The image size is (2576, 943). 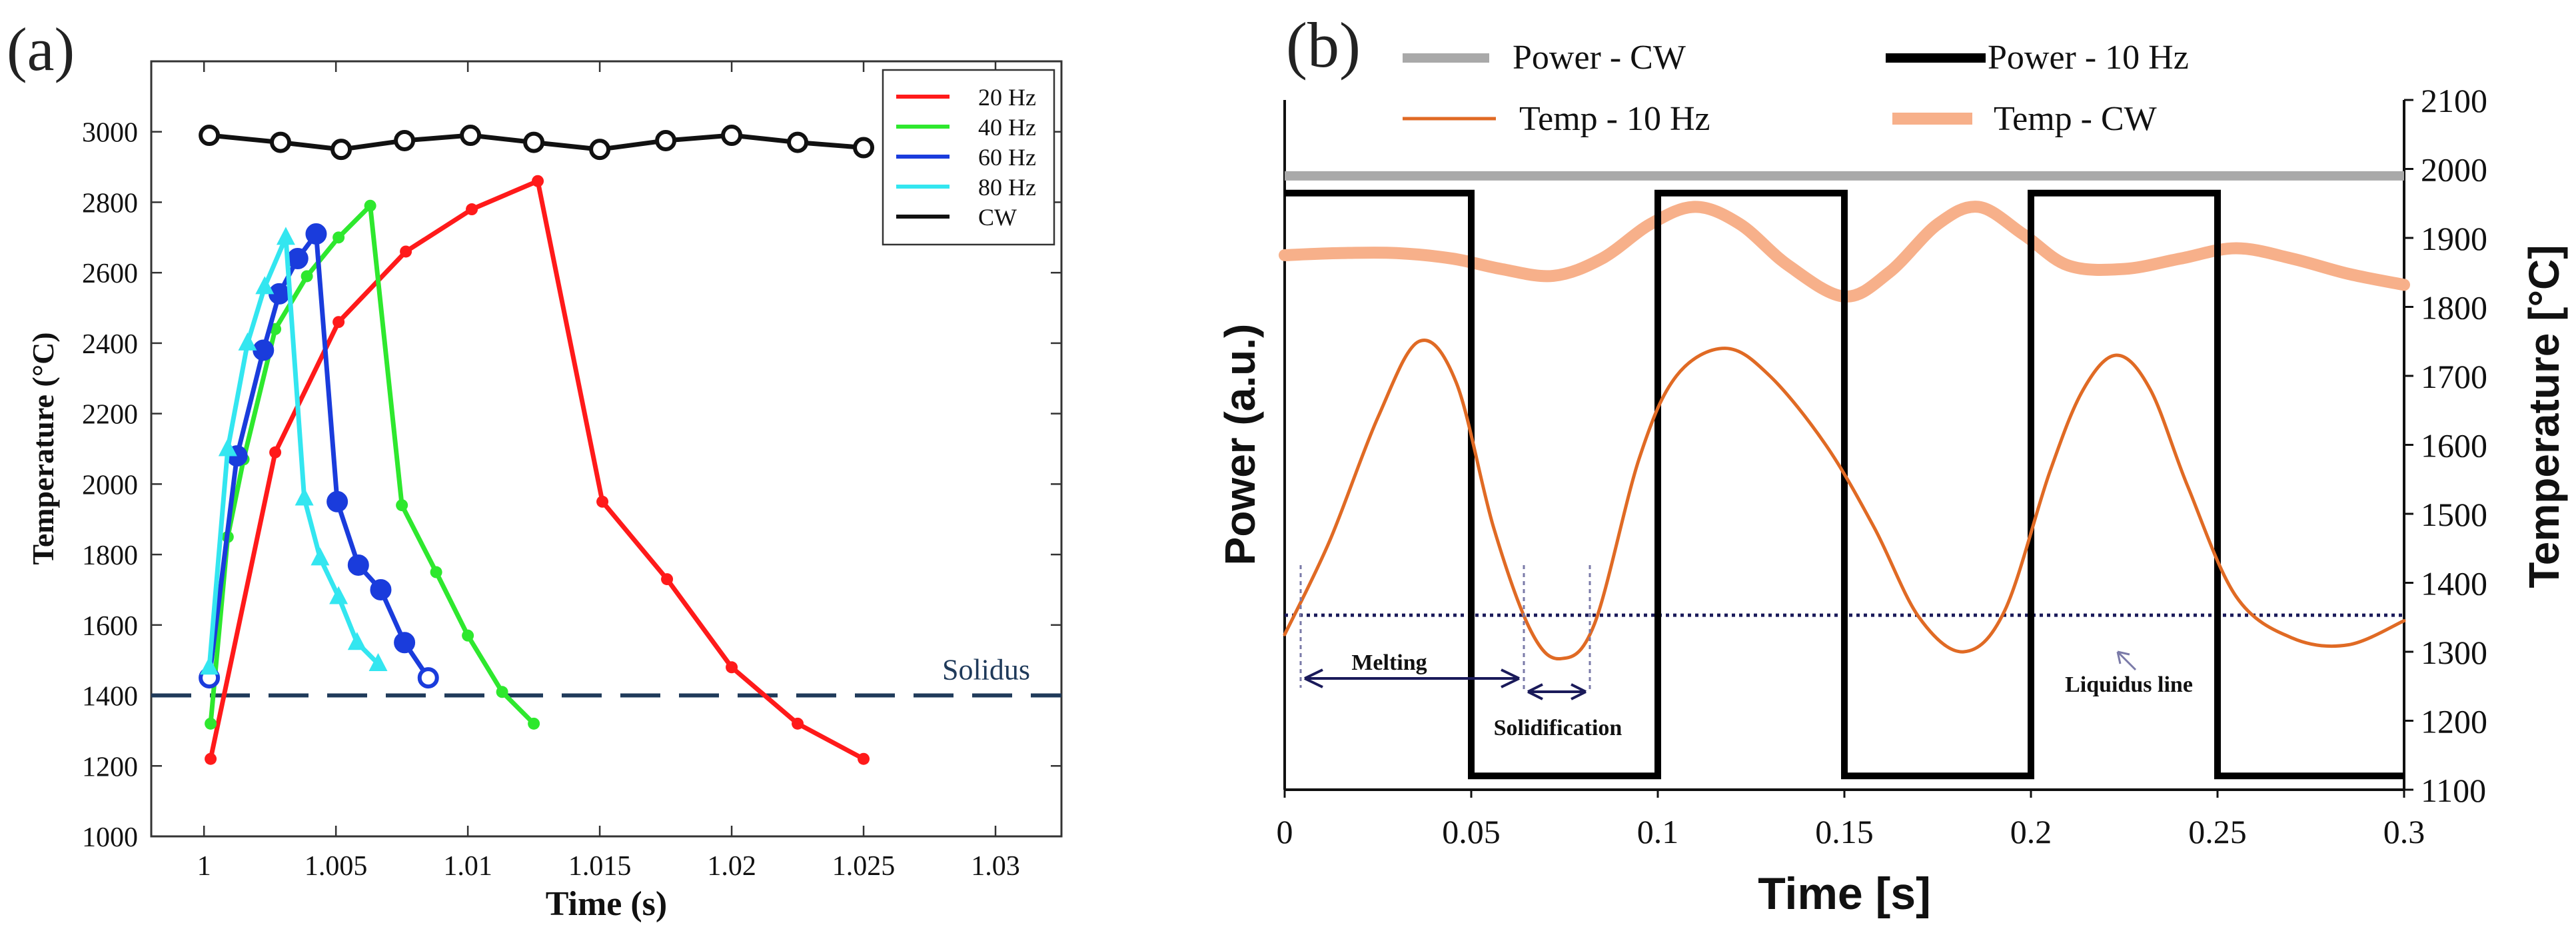 I want to click on right-tick-label: 1400, so click(x=2454, y=583).